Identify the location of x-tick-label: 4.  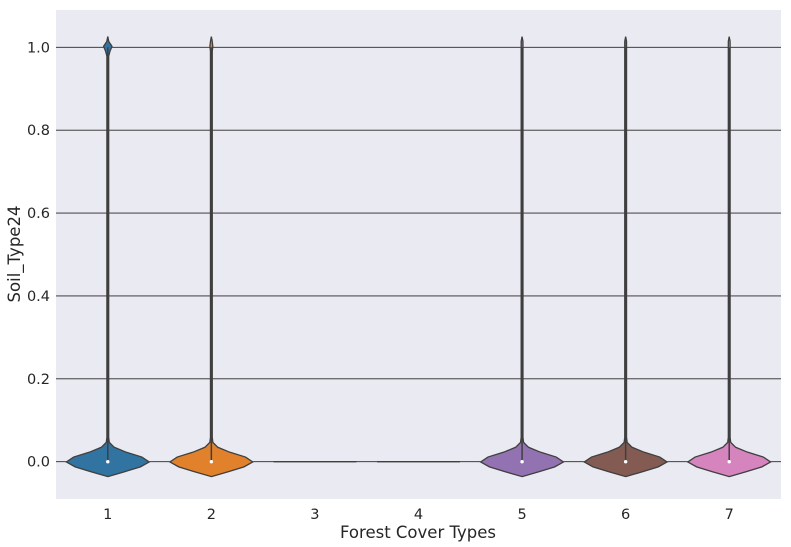
(418, 515).